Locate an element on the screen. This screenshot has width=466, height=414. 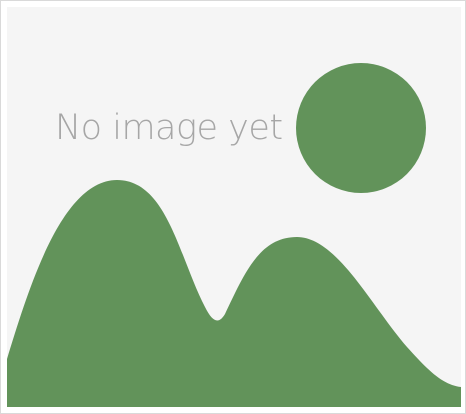
no-image-caption: No image yet is located at coordinates (169, 128).